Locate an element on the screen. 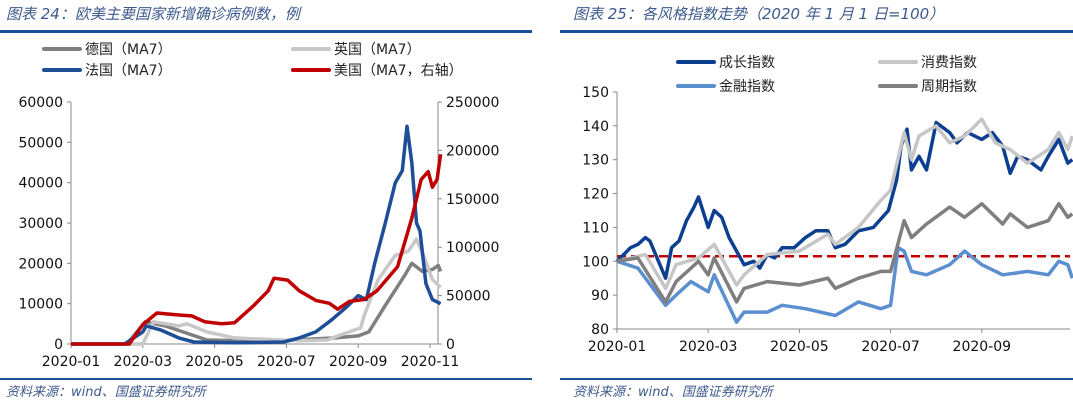  legend-label: 金融指数 is located at coordinates (747, 87).